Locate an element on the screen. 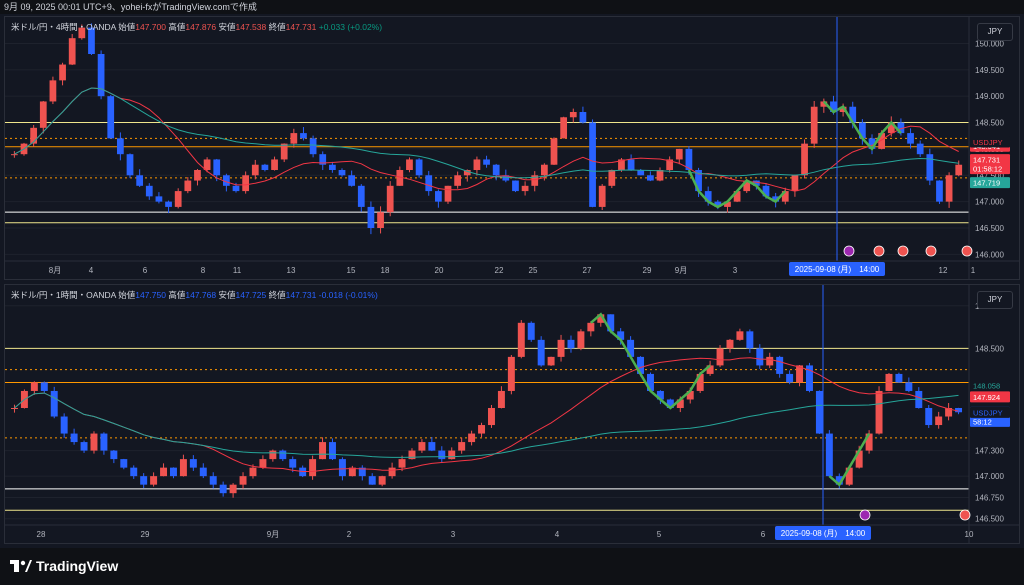 The image size is (1024, 585). tradingview-logo: TradingView is located at coordinates (64, 566).